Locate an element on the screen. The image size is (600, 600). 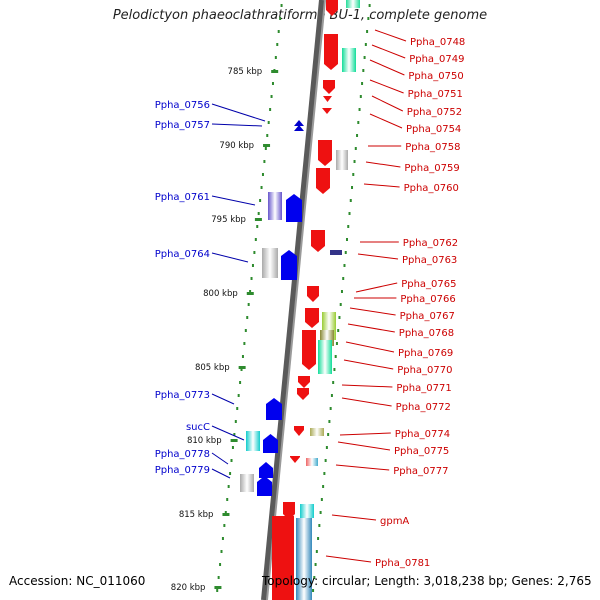
scale-label: 795 kbp is located at coordinates (228, 220).